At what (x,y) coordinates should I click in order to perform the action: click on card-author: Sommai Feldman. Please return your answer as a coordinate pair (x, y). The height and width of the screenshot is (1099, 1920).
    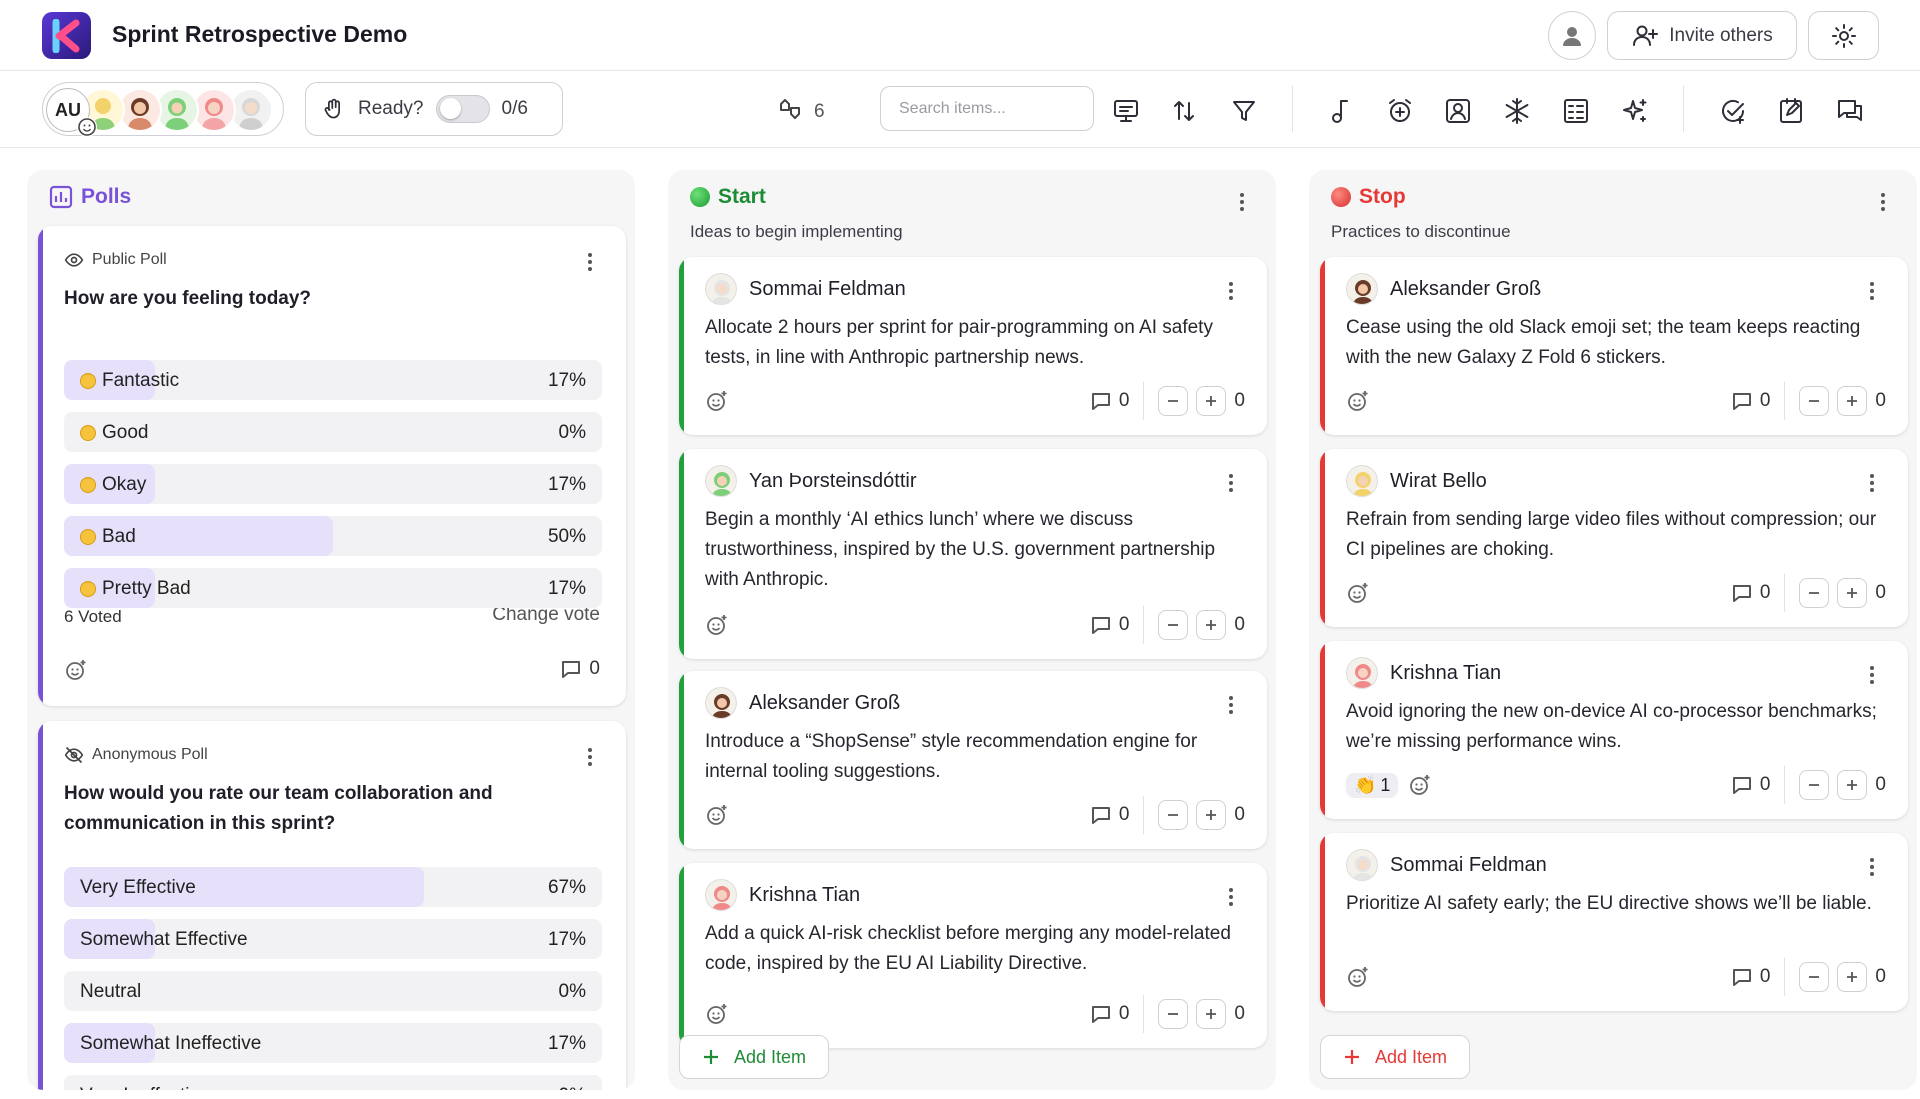
    Looking at the image, I should click on (805, 289).